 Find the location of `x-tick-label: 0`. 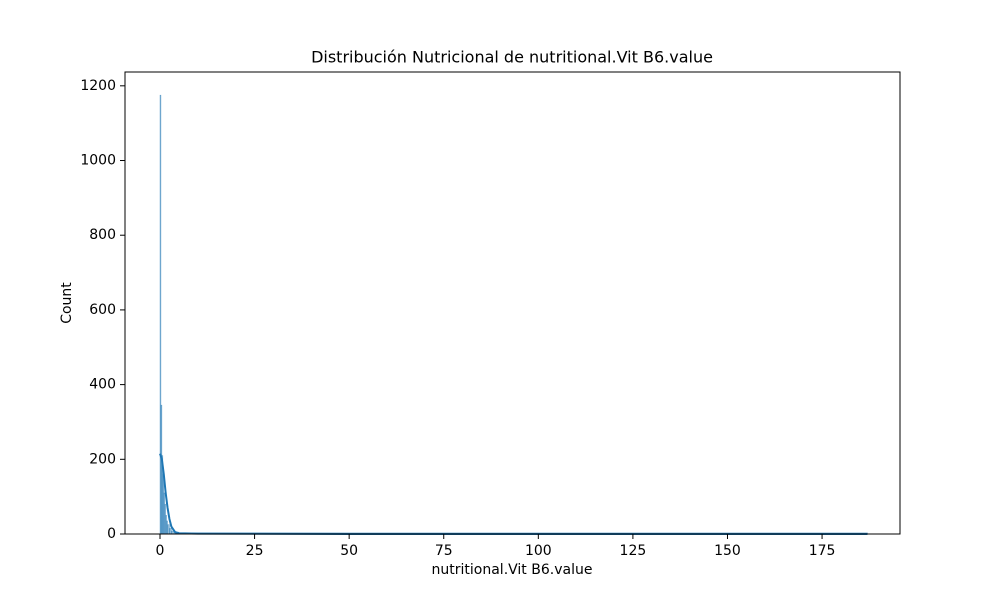

x-tick-label: 0 is located at coordinates (160, 551).